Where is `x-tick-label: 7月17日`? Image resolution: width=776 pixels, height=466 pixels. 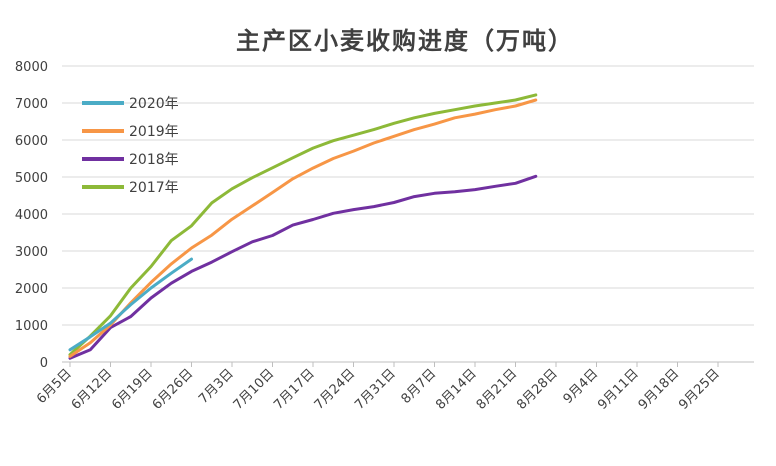
x-tick-label: 7月17日 is located at coordinates (294, 389).